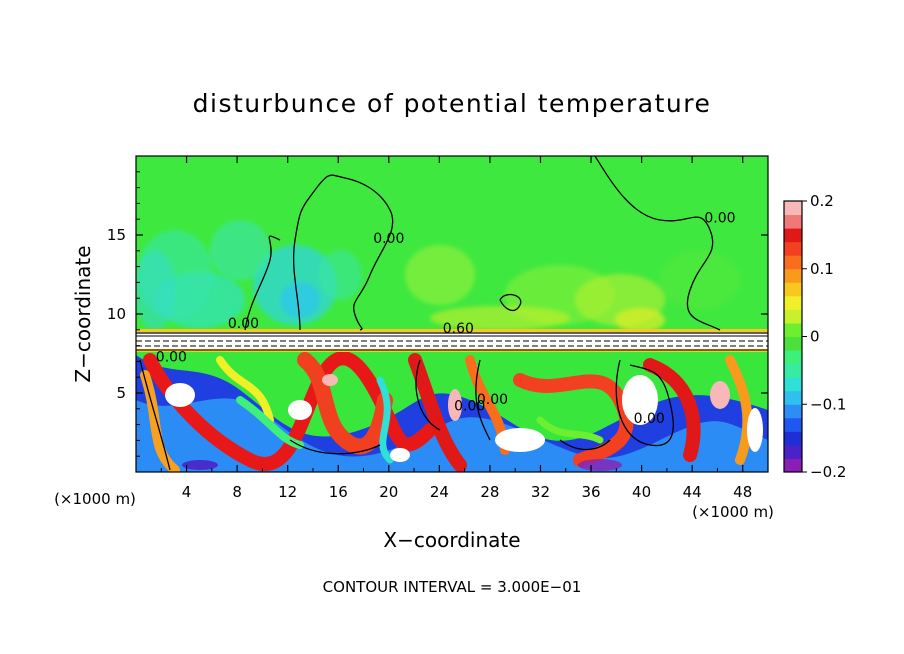 This screenshot has height=654, width=904. Describe the element at coordinates (452, 587) in the screenshot. I see `contour-interval-footer: CONTOUR INTERVAL = 3.000E−01` at that location.